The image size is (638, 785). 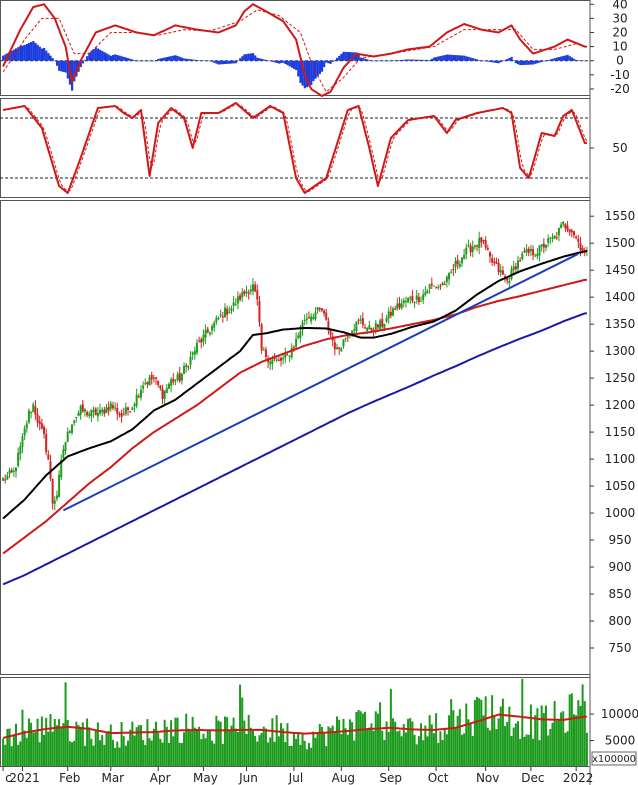 I want to click on volume-ytick-label: 5000, so click(x=620, y=741).